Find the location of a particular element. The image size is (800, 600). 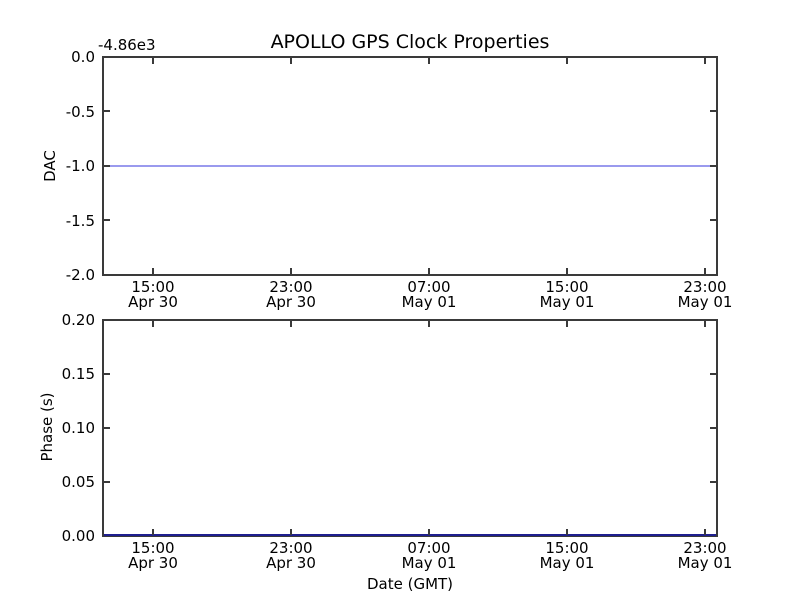

dac-xtick-label-2: 07:00 May 01 is located at coordinates (429, 294).